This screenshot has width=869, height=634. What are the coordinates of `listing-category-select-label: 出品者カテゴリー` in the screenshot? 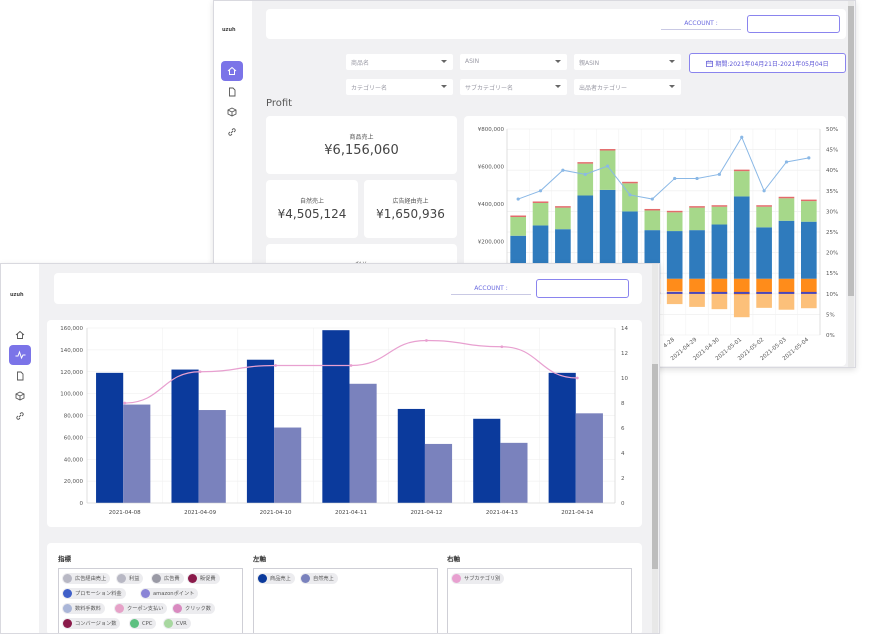 It's located at (603, 88).